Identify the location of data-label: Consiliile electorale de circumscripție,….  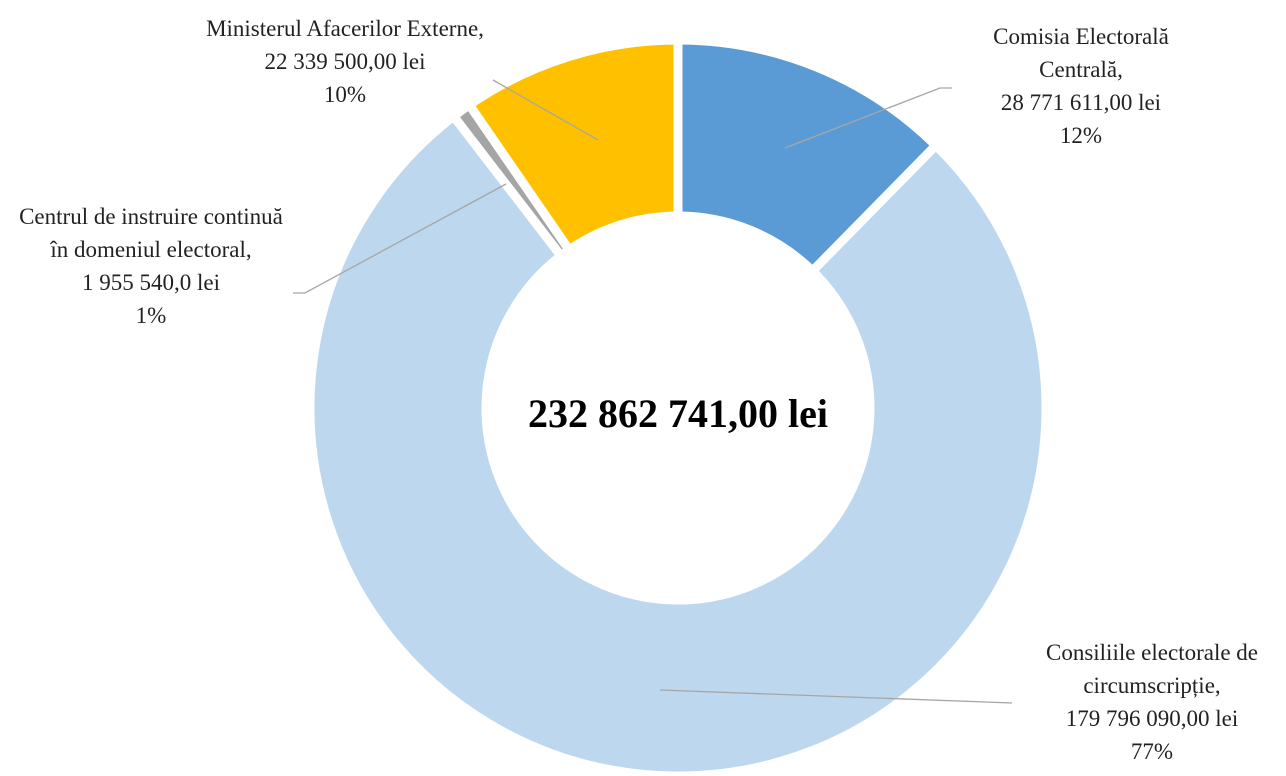
(1152, 702).